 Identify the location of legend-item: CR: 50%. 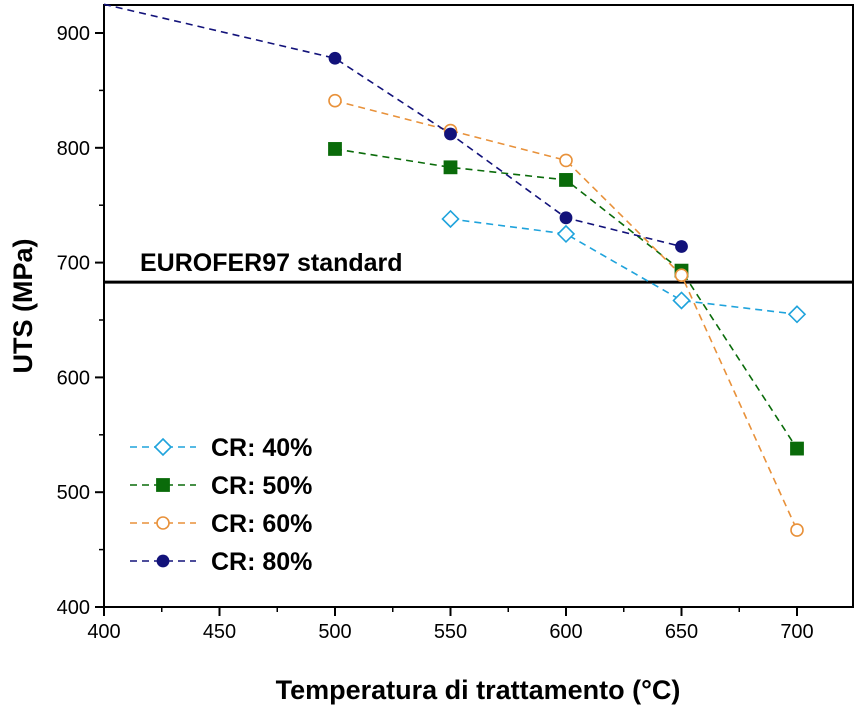
(221, 486).